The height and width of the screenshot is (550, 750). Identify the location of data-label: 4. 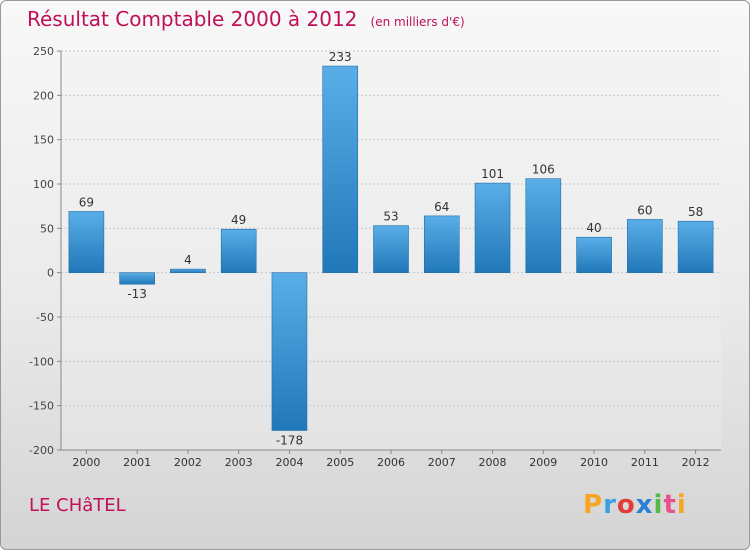
(188, 260).